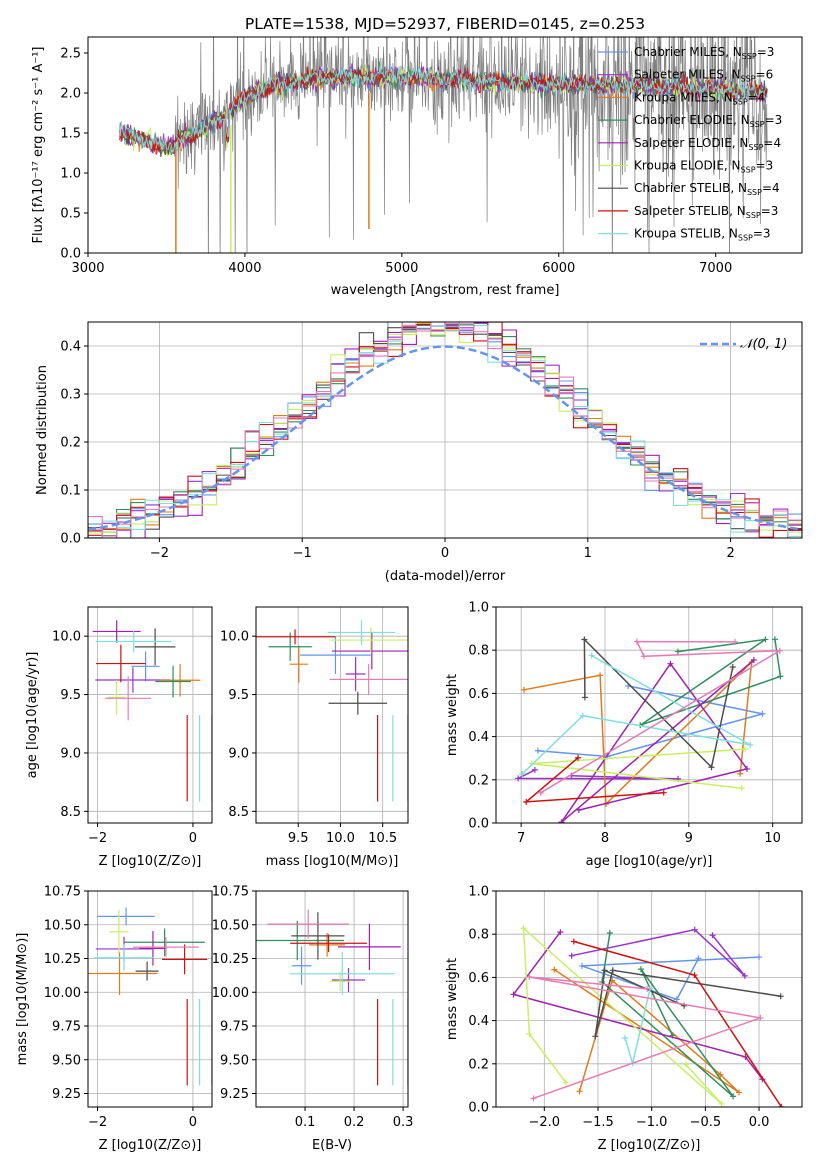  Describe the element at coordinates (70, 214) in the screenshot. I see `spectrum-ytick-label: 0.5` at that location.